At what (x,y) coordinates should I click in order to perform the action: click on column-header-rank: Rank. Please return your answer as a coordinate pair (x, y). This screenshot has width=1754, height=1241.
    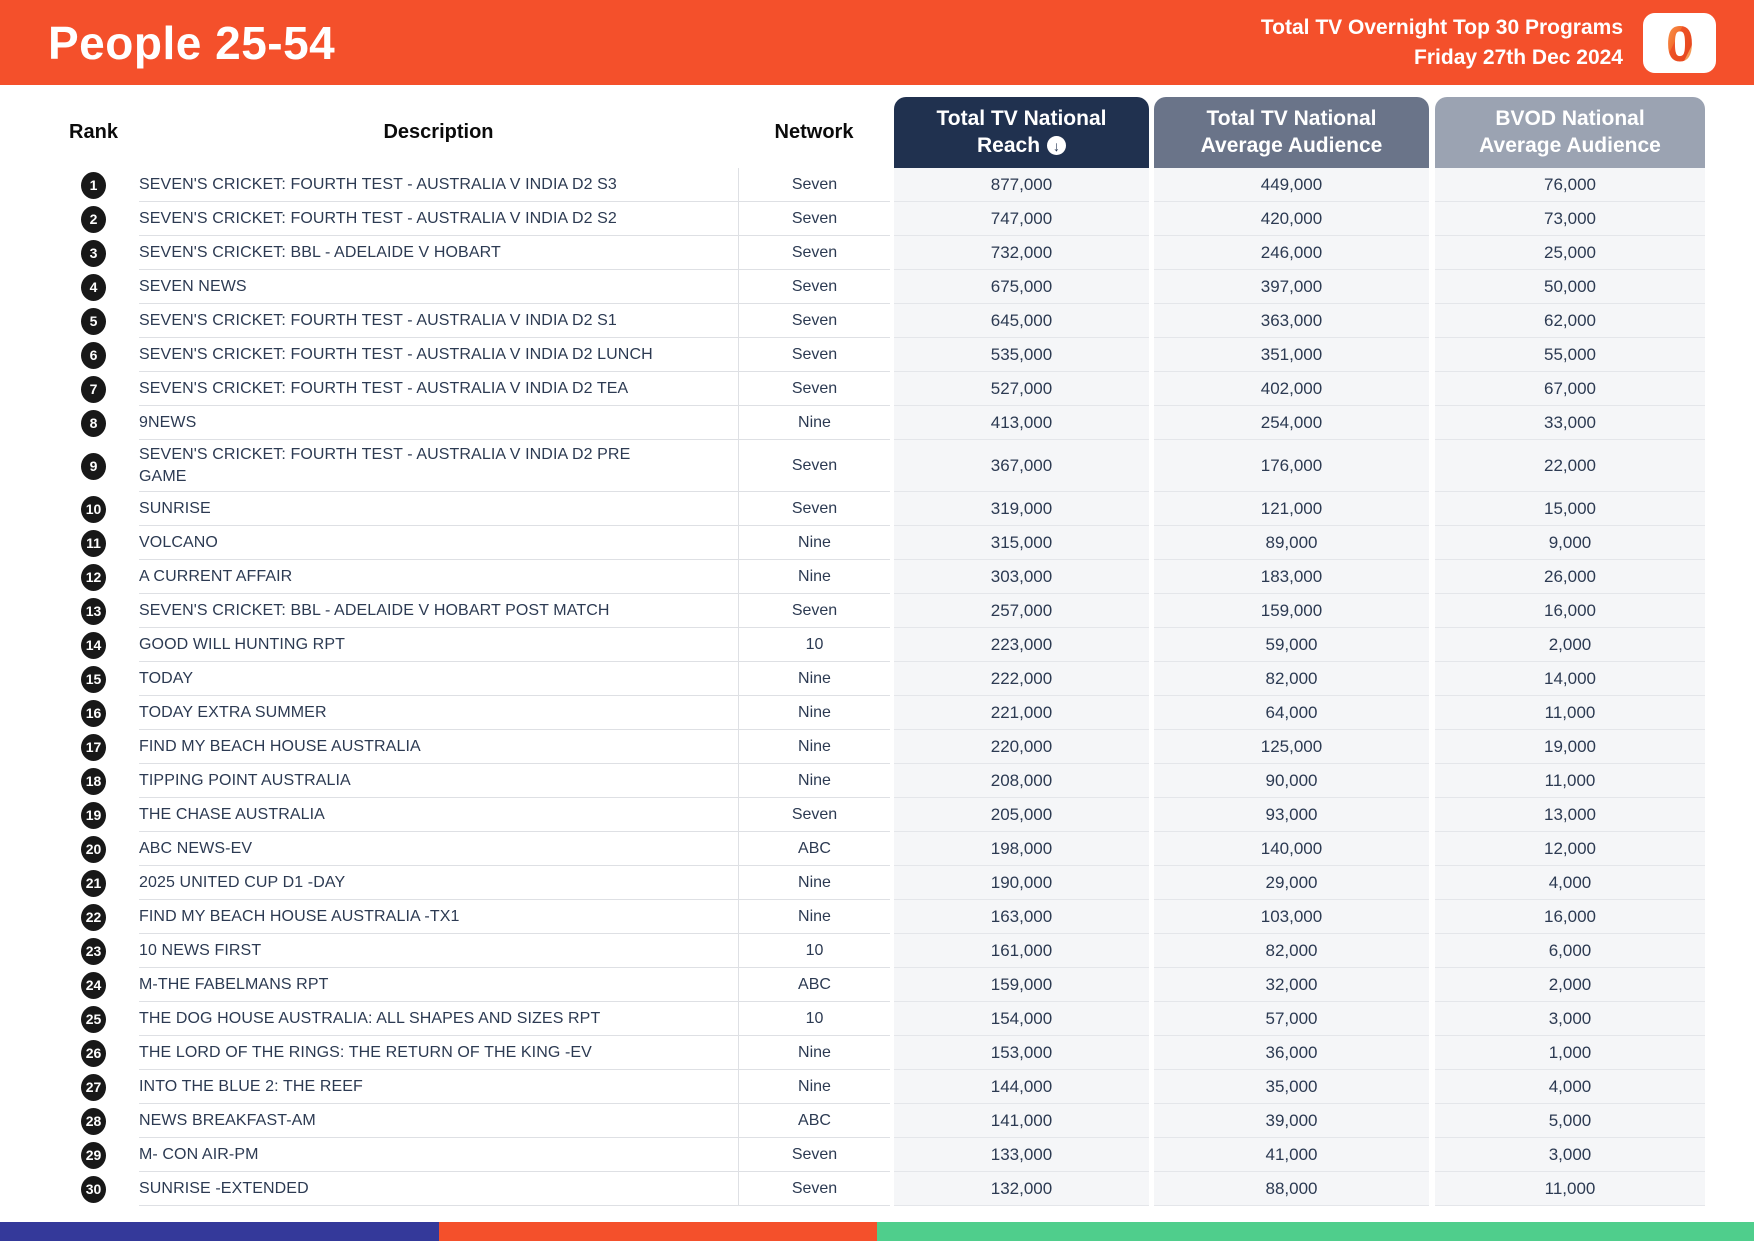
    Looking at the image, I should click on (93, 132).